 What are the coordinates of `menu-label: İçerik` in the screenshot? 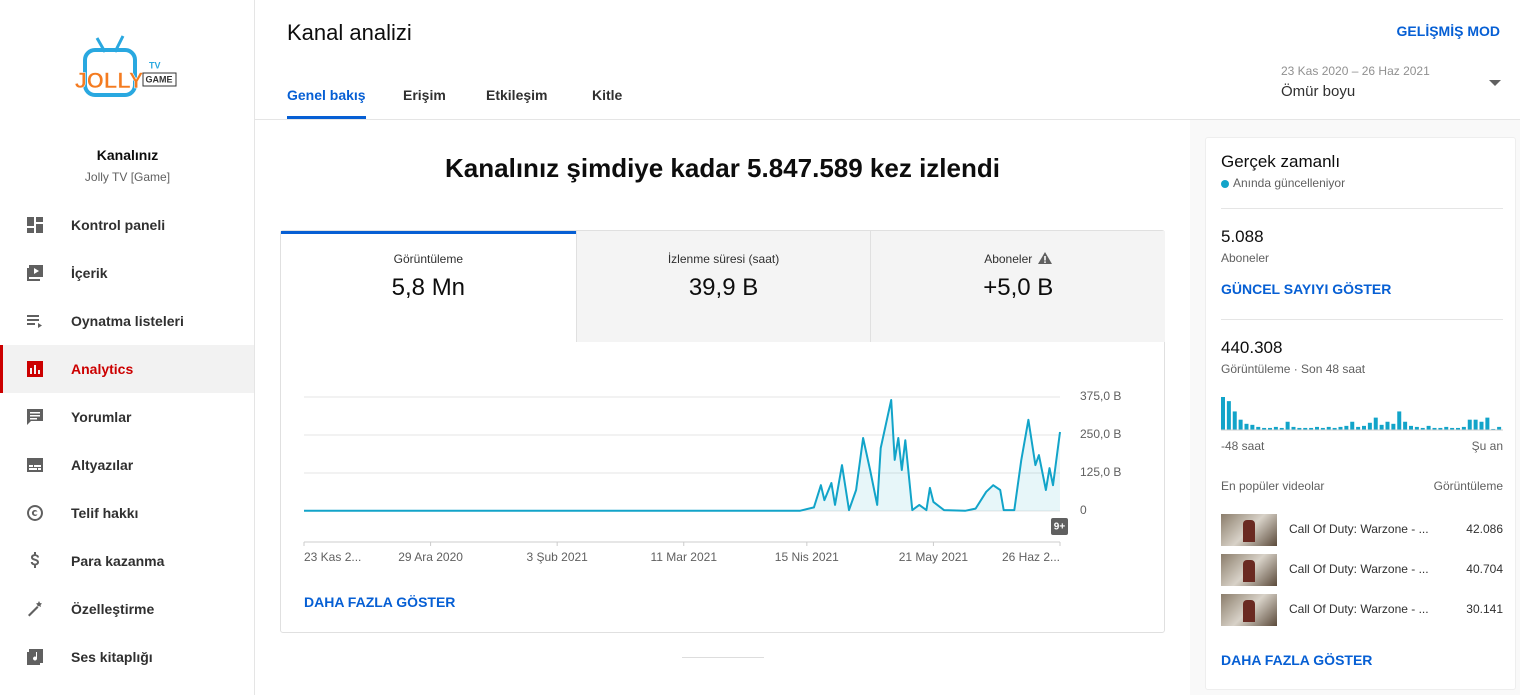 It's located at (89, 273).